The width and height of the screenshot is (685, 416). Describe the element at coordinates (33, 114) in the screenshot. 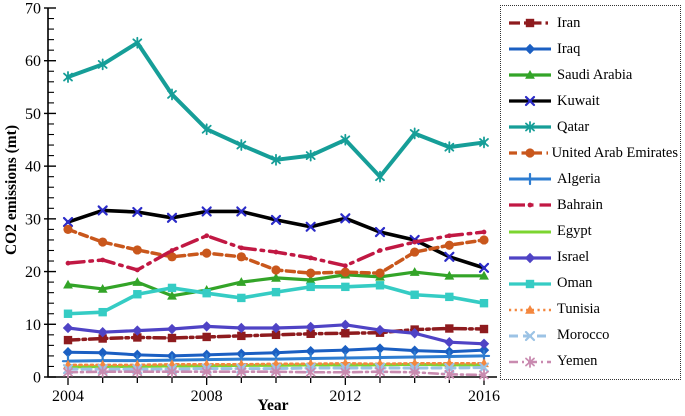

I see `svg-text: 50` at that location.